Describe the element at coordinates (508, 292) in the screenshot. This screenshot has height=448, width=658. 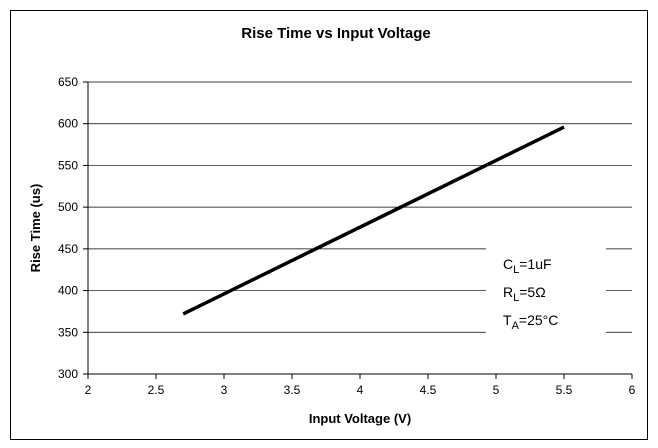
I see `annotation-symbol: R` at that location.